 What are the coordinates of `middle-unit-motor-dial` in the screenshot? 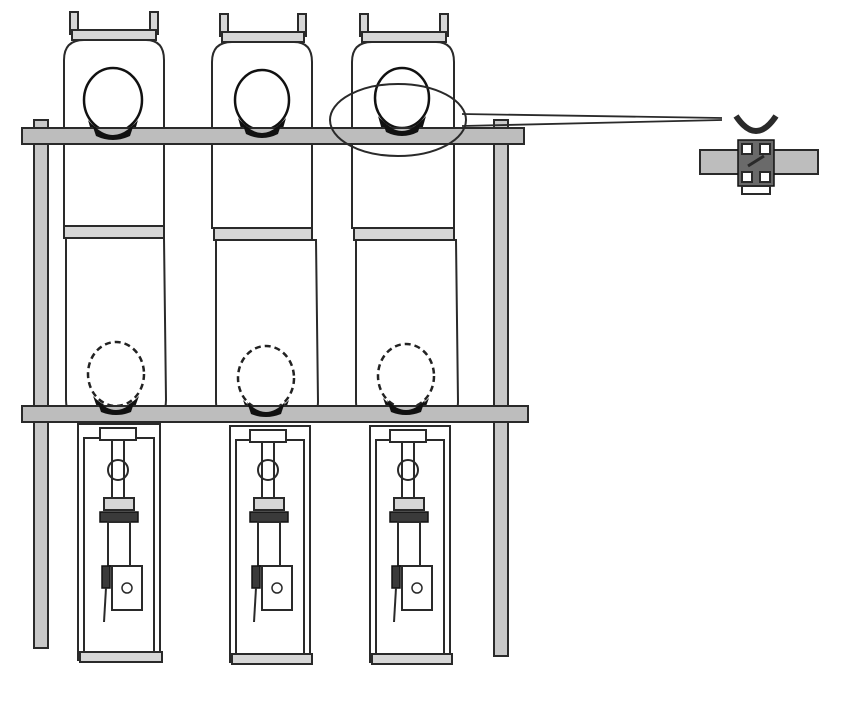 It's located at (277, 588).